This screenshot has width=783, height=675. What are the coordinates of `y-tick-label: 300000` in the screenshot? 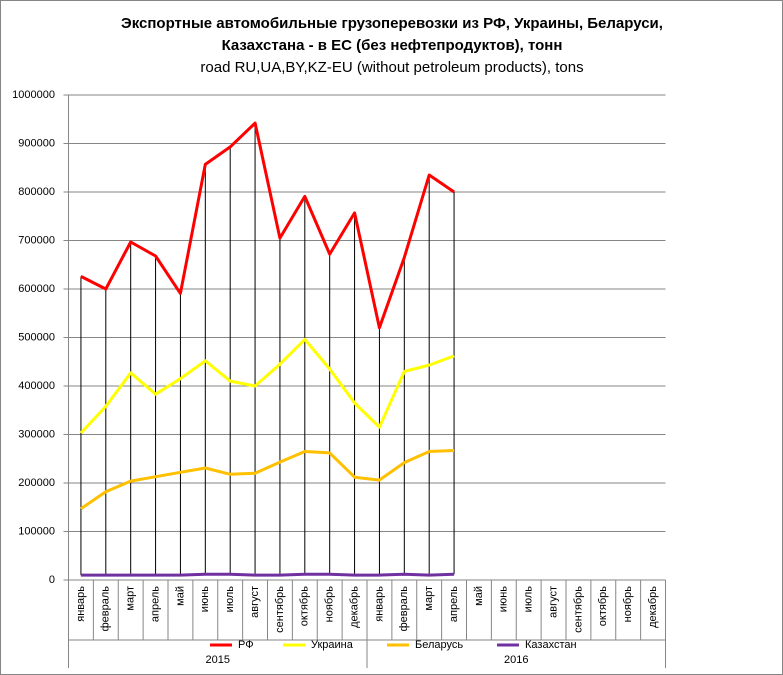 It's located at (36, 434).